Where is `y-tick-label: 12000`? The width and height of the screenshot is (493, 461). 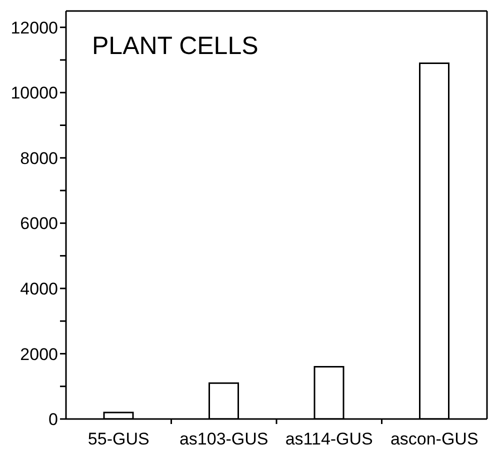 y-tick-label: 12000 is located at coordinates (34, 28).